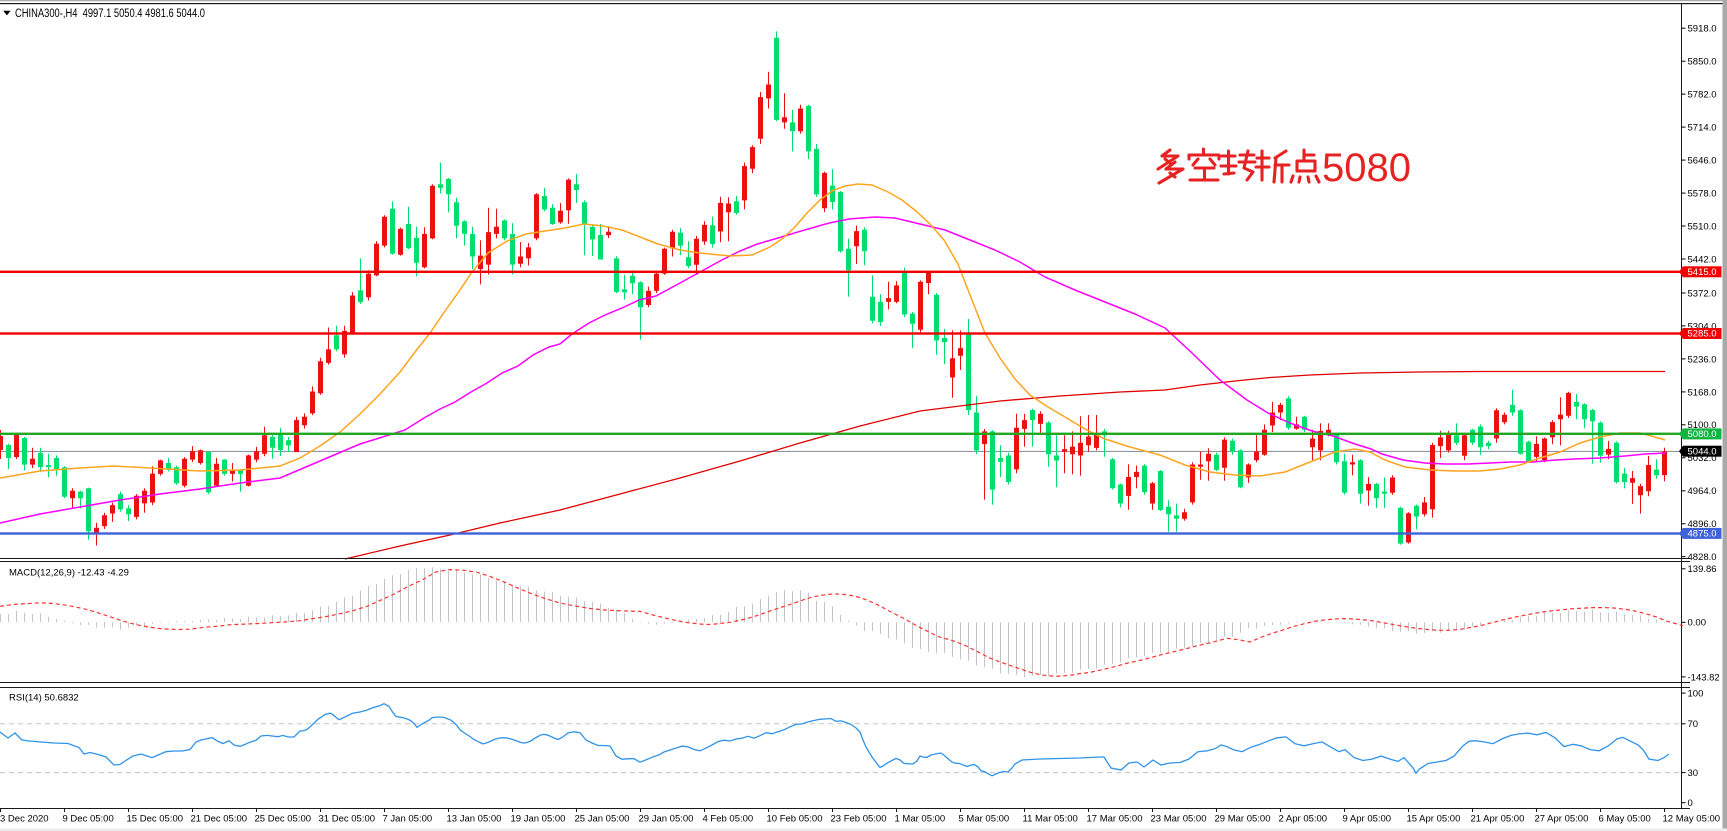 The height and width of the screenshot is (831, 1727). I want to click on svg-text: 5032.0, so click(1702, 458).